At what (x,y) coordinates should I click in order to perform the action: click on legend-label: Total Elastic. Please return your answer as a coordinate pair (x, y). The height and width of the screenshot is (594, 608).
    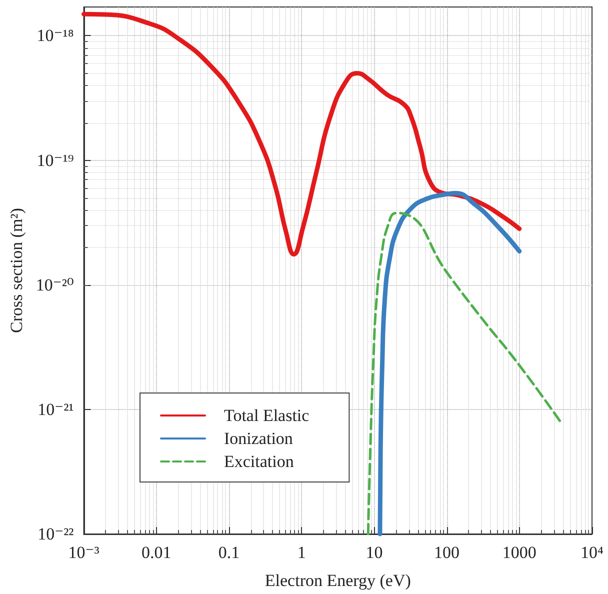
    Looking at the image, I should click on (267, 415).